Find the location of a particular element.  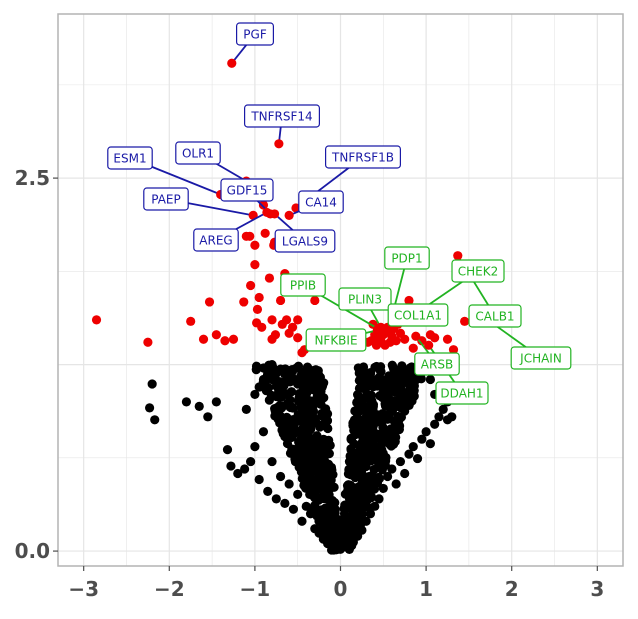

gene-label-text: ARSB is located at coordinates (437, 365).